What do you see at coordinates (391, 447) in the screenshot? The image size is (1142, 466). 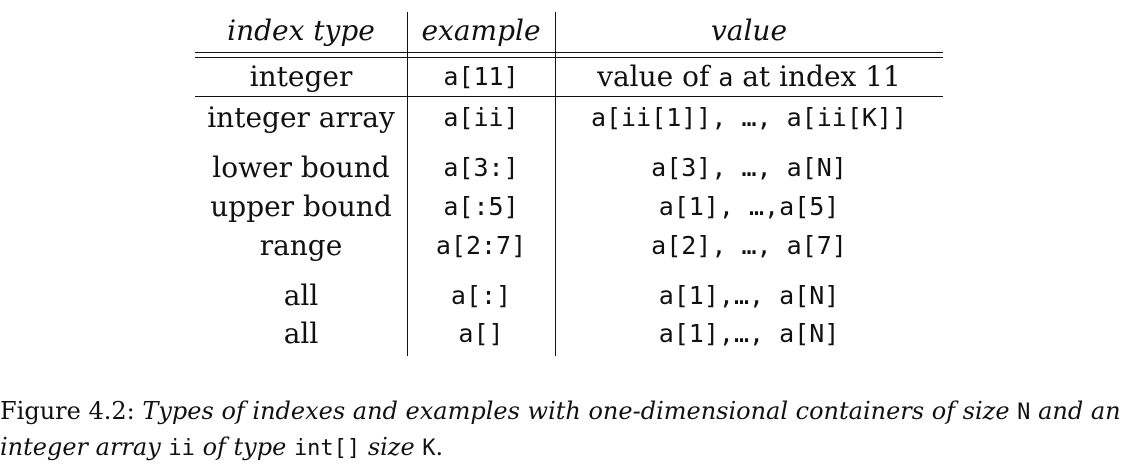 I see `caption-text: size` at bounding box center [391, 447].